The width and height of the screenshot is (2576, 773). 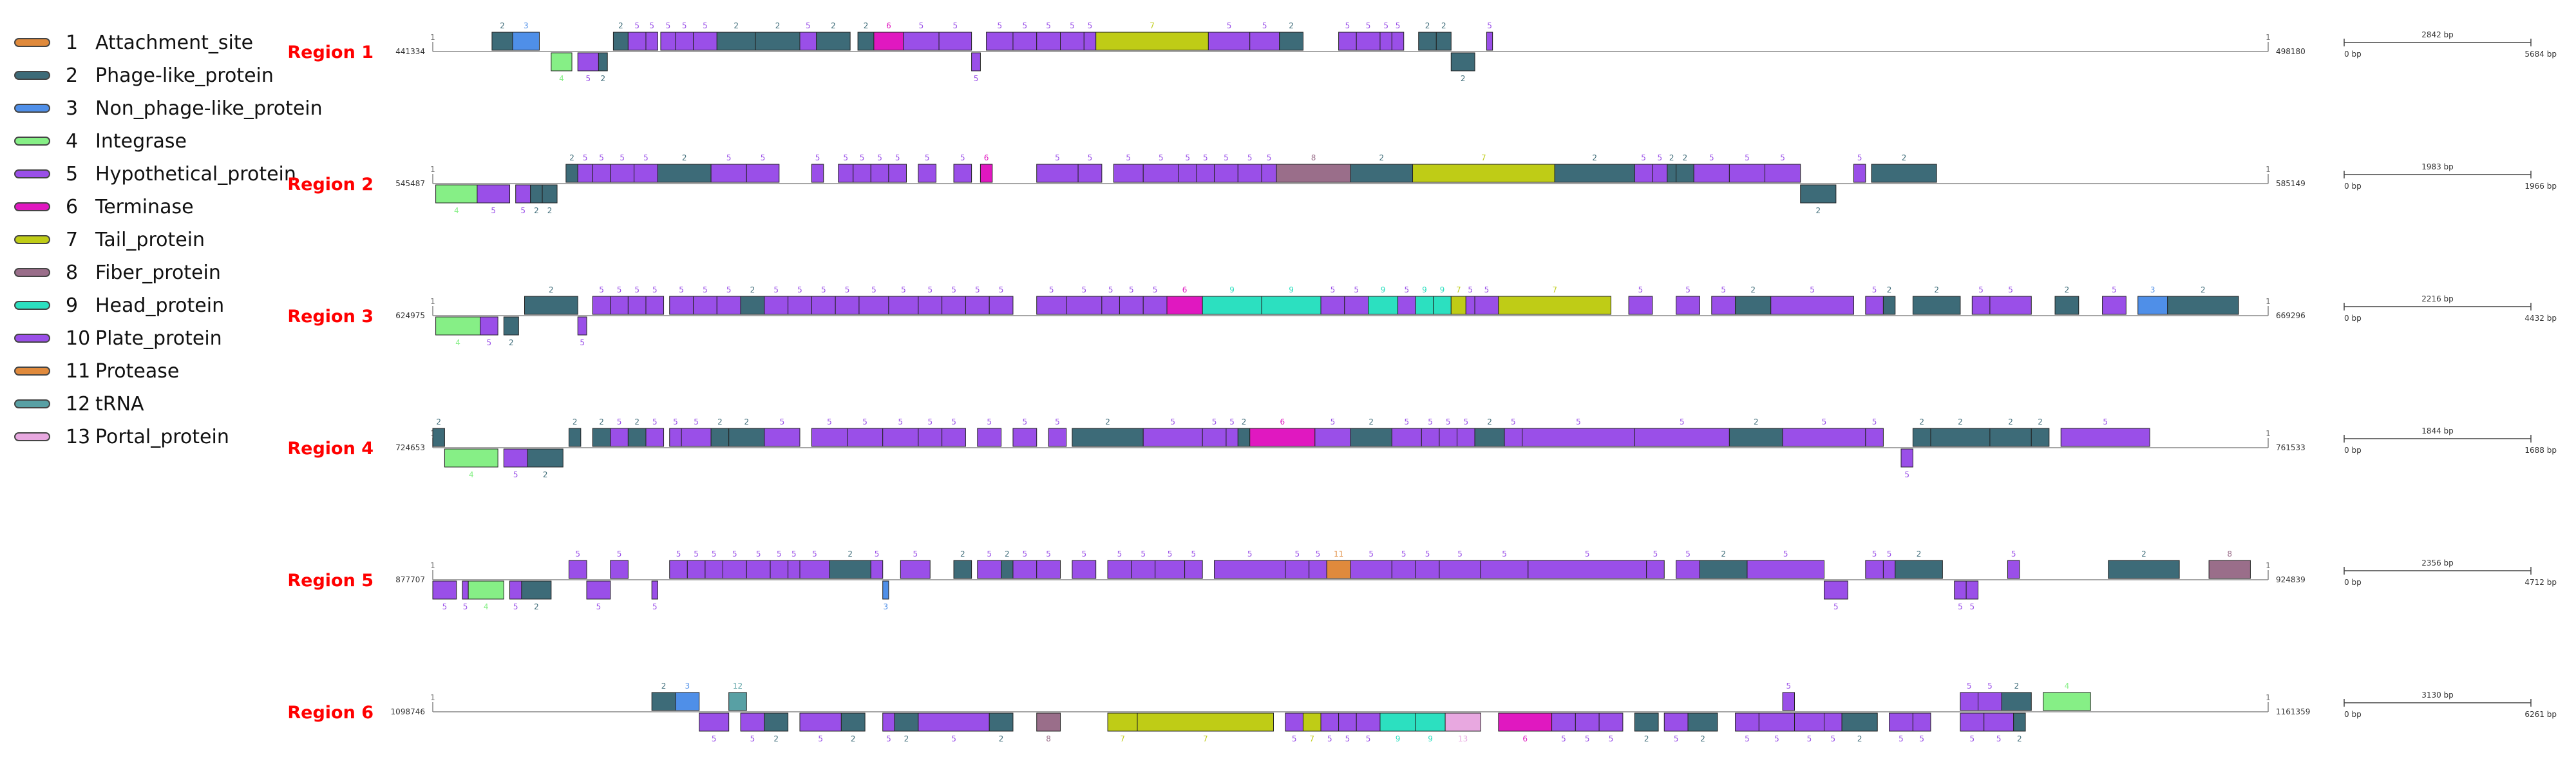 What do you see at coordinates (2540, 54) in the screenshot?
I see `scale-bar-end: 5684 bp` at bounding box center [2540, 54].